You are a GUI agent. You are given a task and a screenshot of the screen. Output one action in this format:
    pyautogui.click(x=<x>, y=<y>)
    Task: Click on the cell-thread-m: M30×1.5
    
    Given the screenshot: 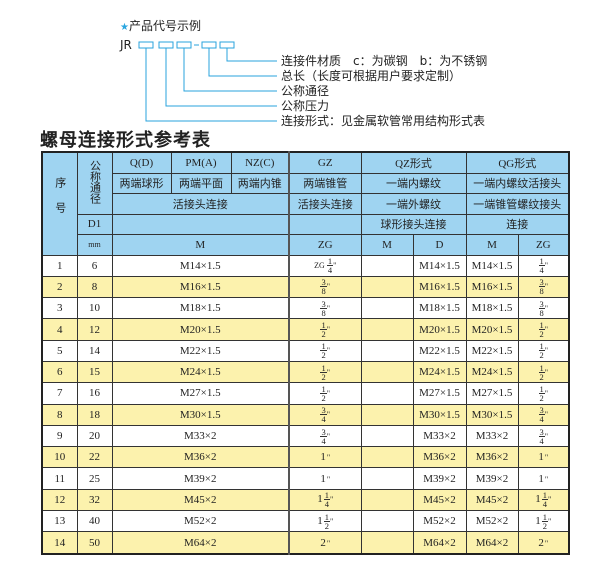 What is the action you would take?
    pyautogui.click(x=200, y=414)
    